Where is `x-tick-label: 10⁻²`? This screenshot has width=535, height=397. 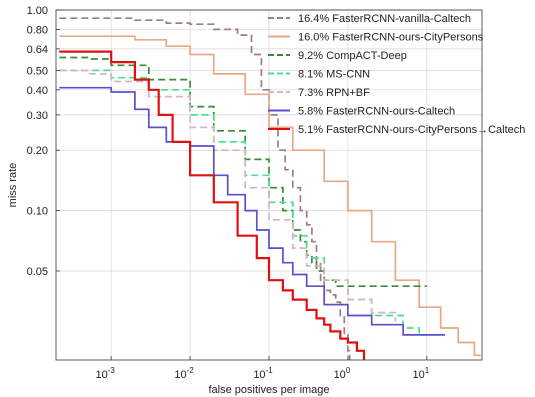
x-tick-label: 10⁻² is located at coordinates (184, 373).